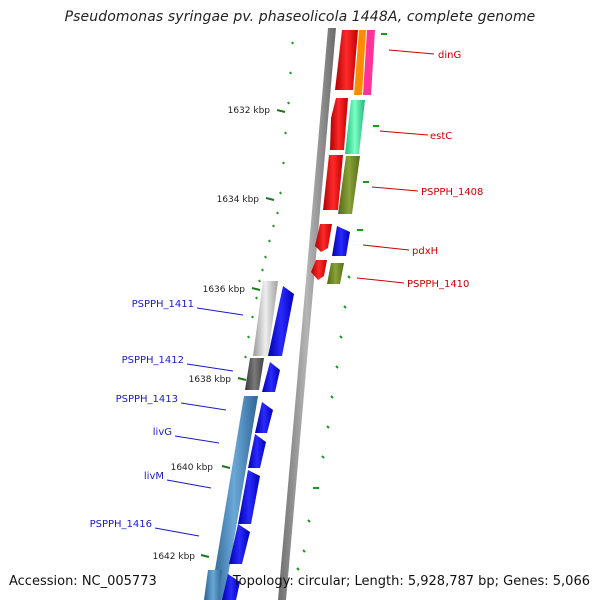 The height and width of the screenshot is (600, 600). What do you see at coordinates (341, 302) in the screenshot?
I see `outer-guide-dots` at bounding box center [341, 302].